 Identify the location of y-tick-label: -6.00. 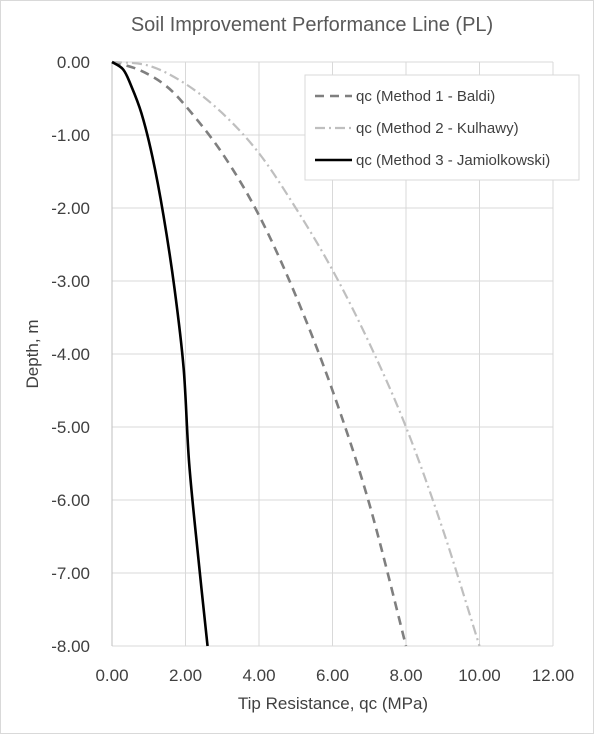
(70, 500).